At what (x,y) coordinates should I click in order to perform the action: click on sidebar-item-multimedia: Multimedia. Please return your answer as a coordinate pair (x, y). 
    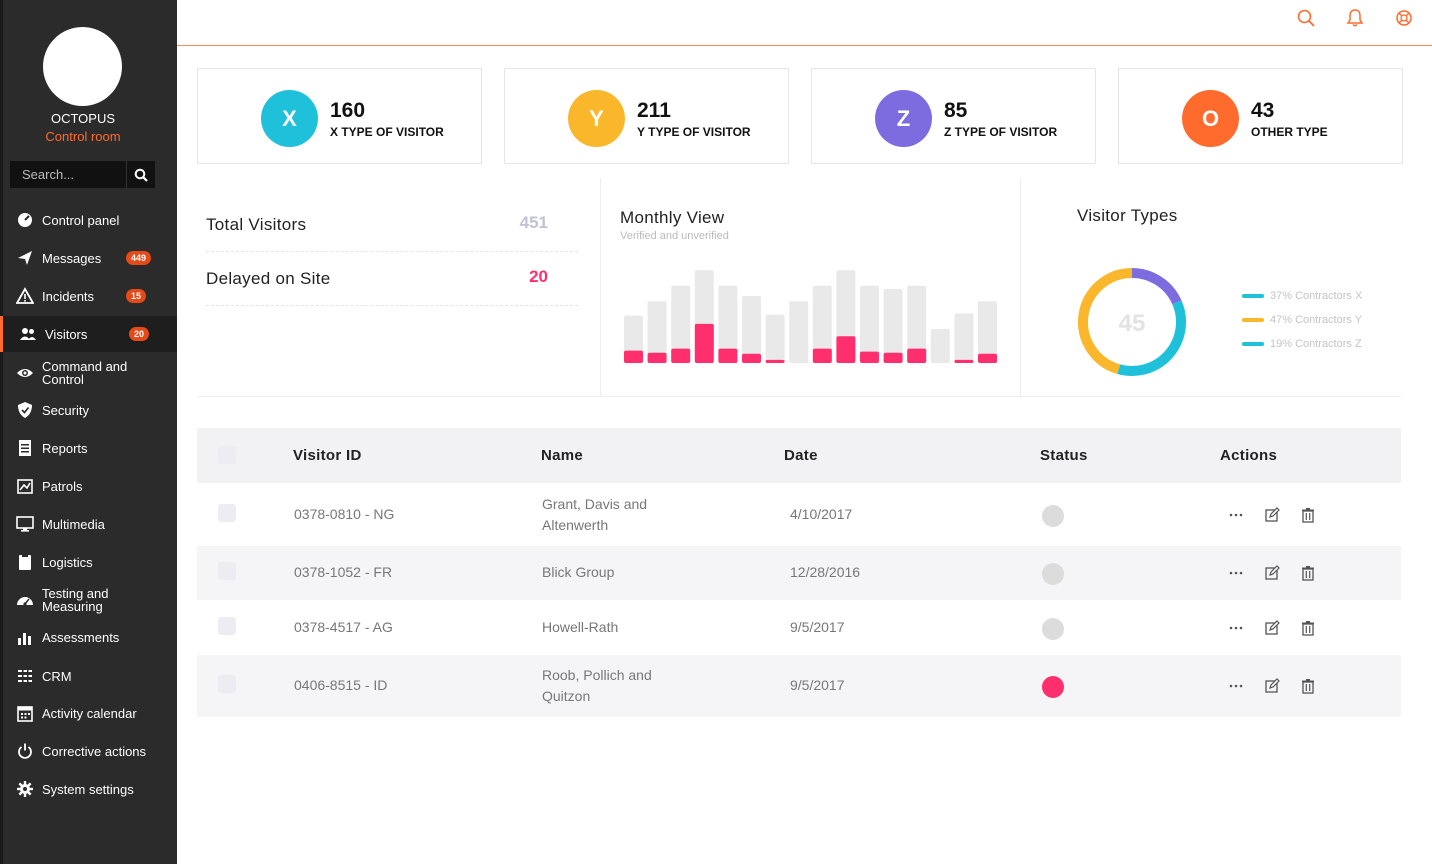
    Looking at the image, I should click on (90, 524).